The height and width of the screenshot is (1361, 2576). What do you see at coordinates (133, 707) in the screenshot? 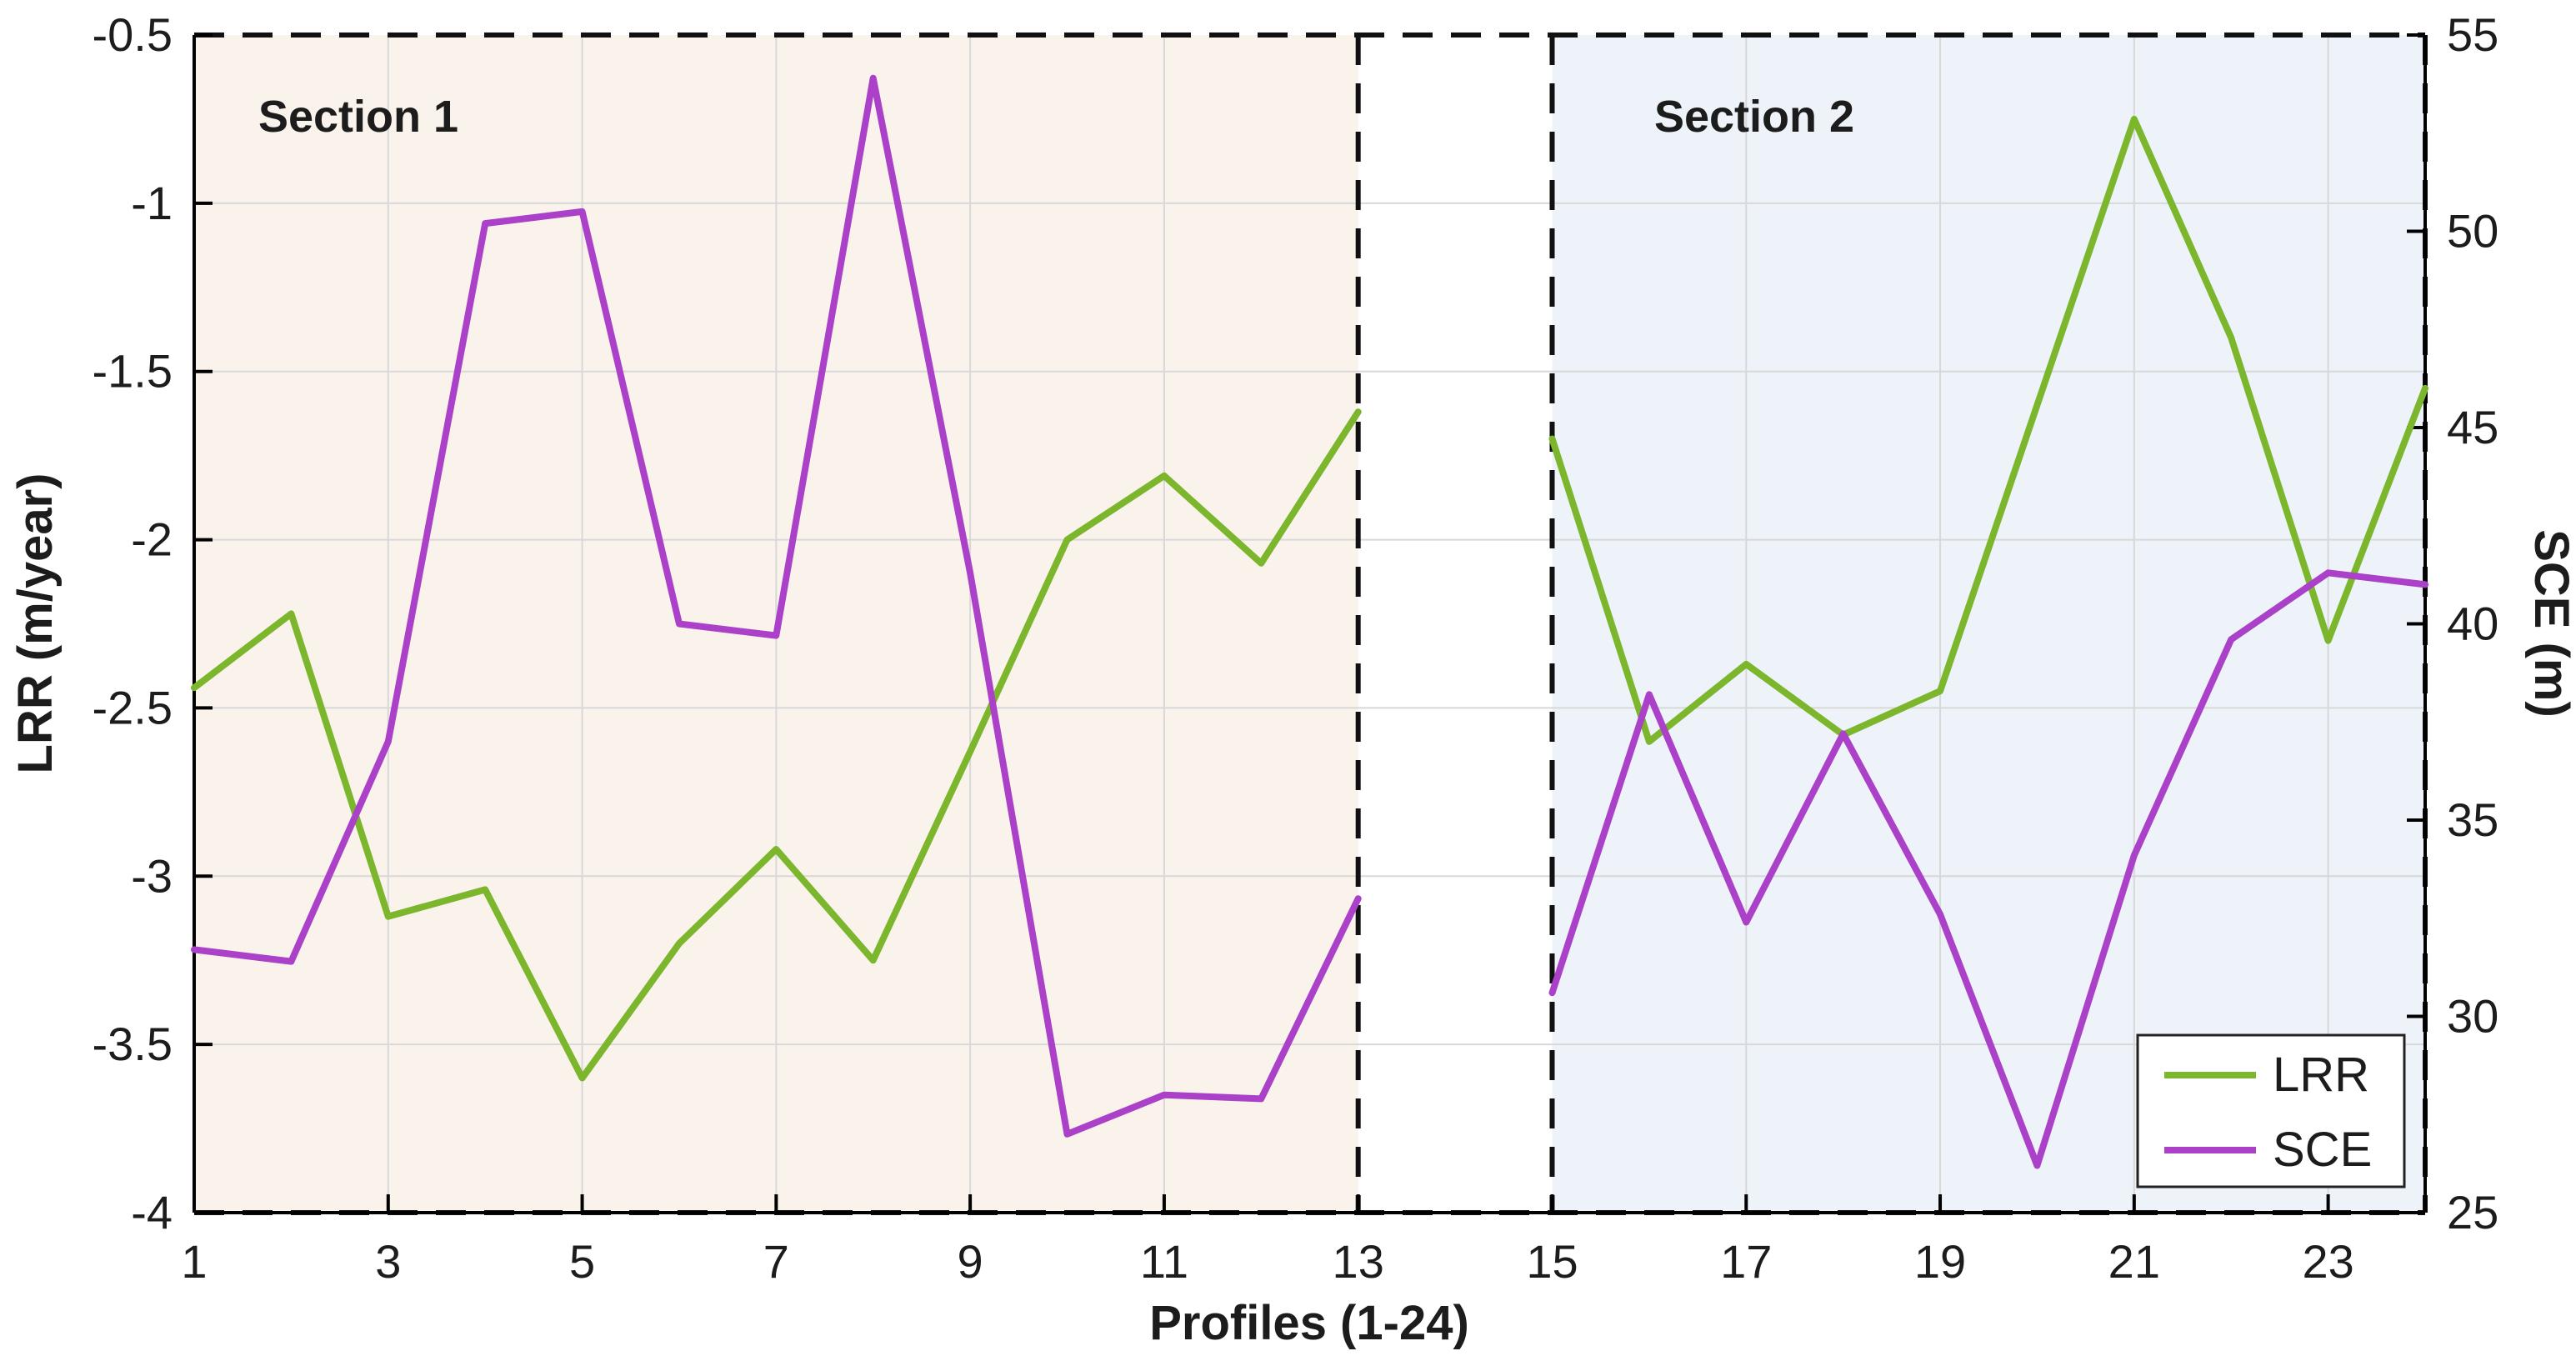
I see `left-y-tick-label: -2.5` at bounding box center [133, 707].